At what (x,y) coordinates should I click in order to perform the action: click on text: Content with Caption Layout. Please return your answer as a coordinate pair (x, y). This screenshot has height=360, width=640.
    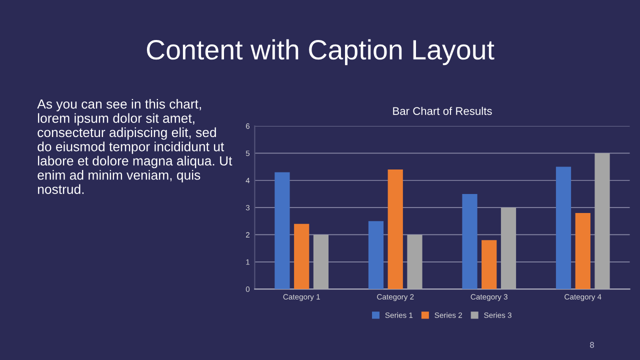
    Looking at the image, I should click on (320, 52).